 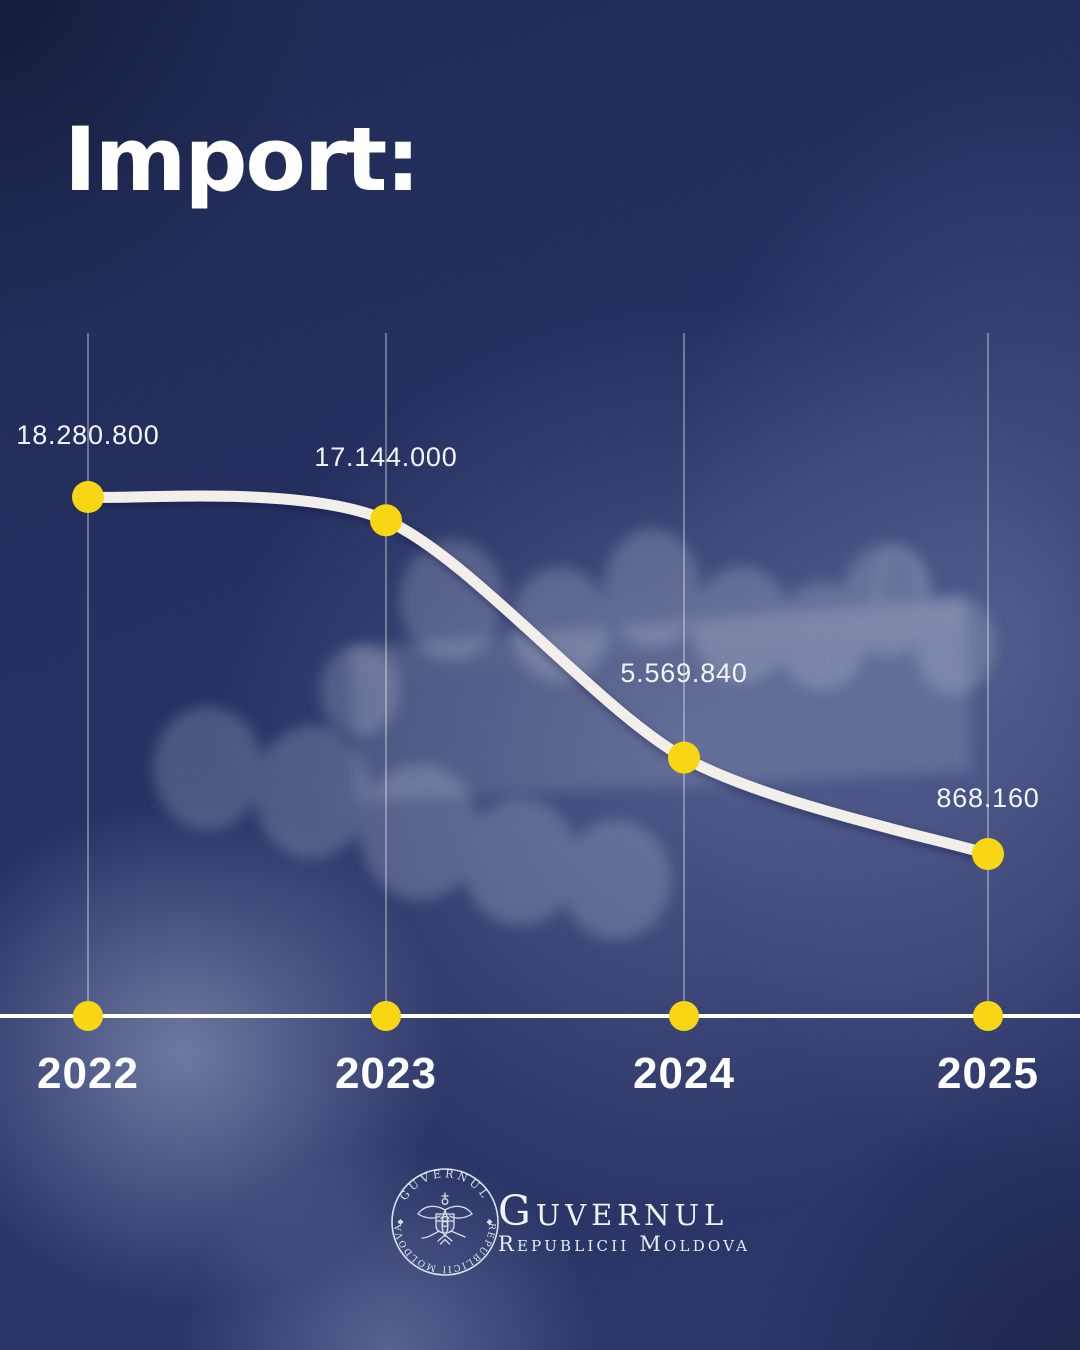 I want to click on org-name: Guvernul, so click(x=613, y=1211).